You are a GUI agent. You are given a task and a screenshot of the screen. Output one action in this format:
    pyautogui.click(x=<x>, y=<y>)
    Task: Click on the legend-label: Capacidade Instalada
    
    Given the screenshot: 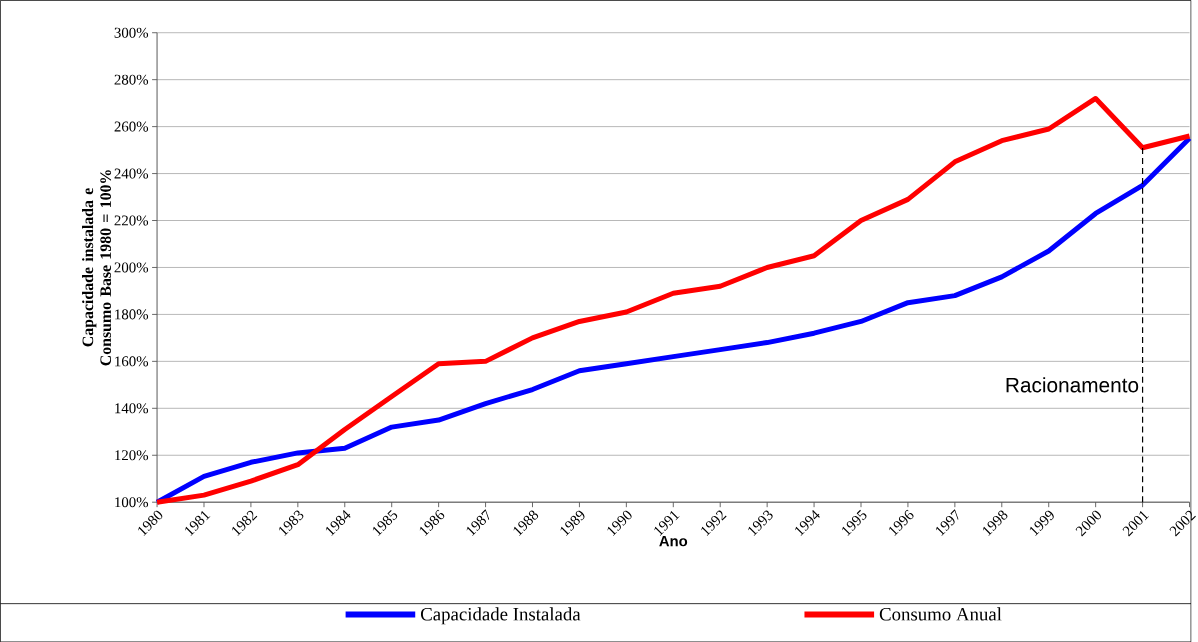 What is the action you would take?
    pyautogui.click(x=500, y=616)
    